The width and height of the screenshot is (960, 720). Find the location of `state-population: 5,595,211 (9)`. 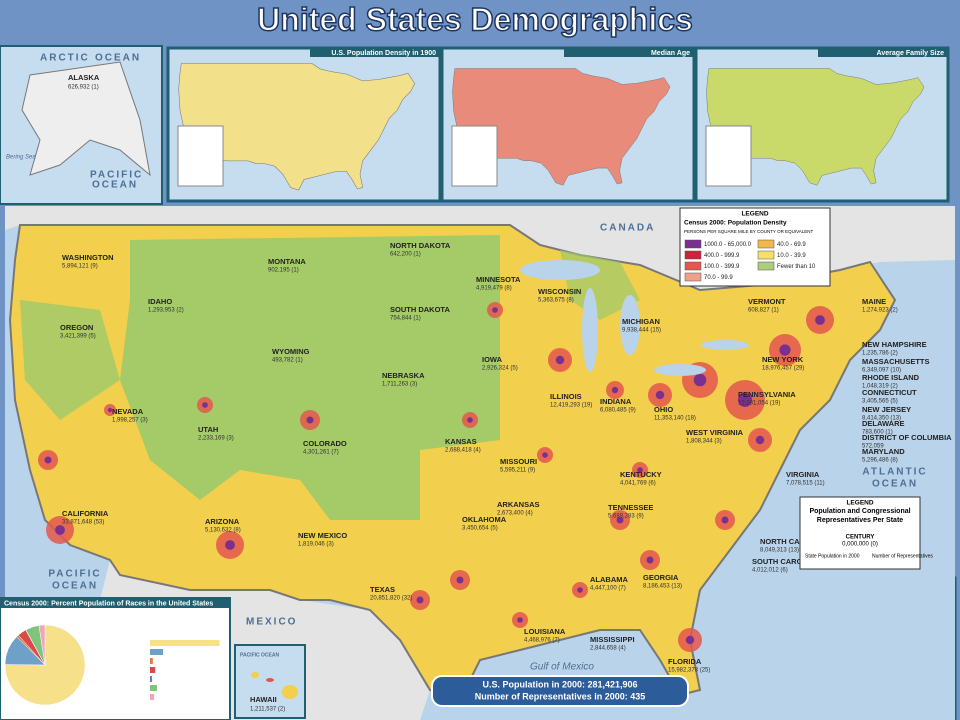

state-population: 5,595,211 (9) is located at coordinates (517, 471).